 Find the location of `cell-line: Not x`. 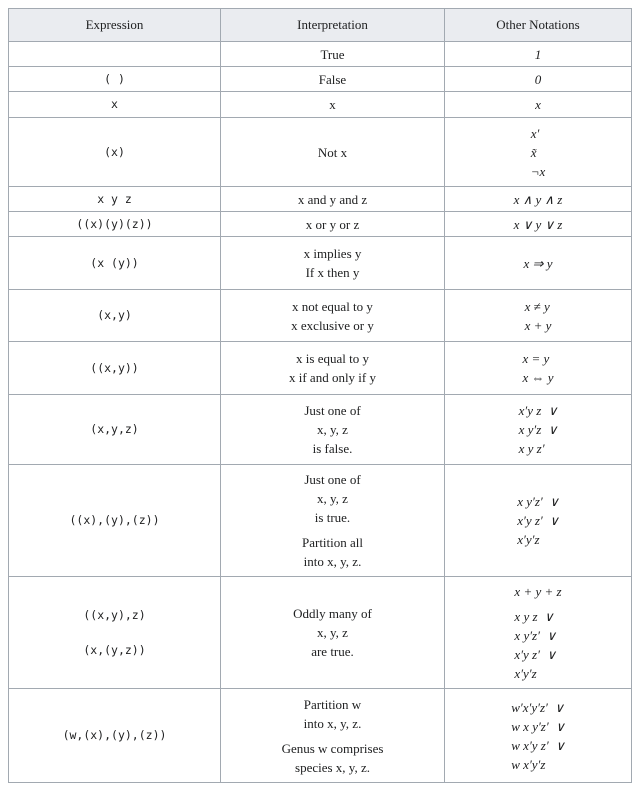

cell-line: Not x is located at coordinates (332, 152).